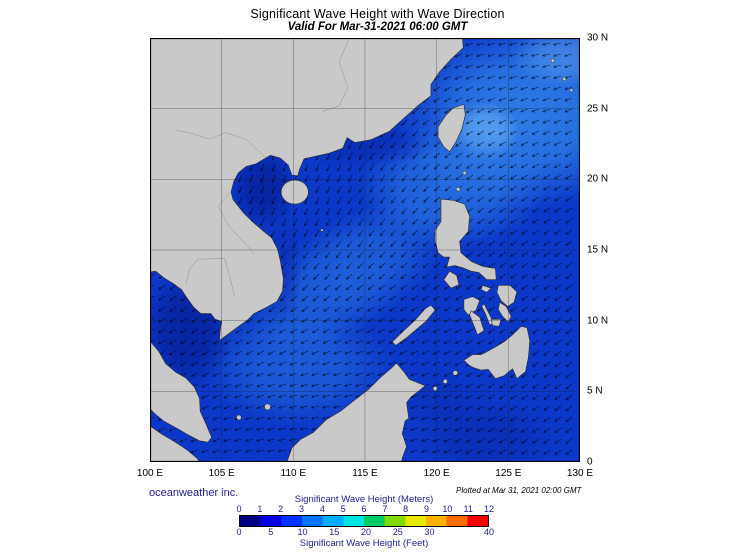 The height and width of the screenshot is (560, 755). Describe the element at coordinates (590, 462) in the screenshot. I see `y-axis-label: 0` at that location.